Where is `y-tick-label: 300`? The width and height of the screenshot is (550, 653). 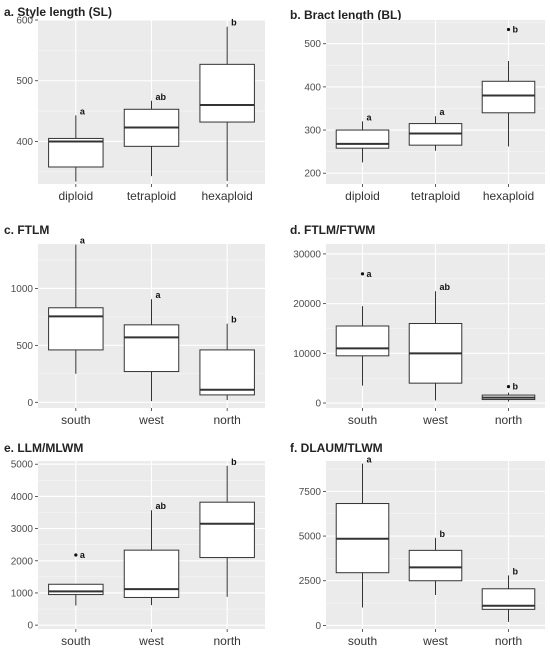 y-tick-label: 300 is located at coordinates (312, 131).